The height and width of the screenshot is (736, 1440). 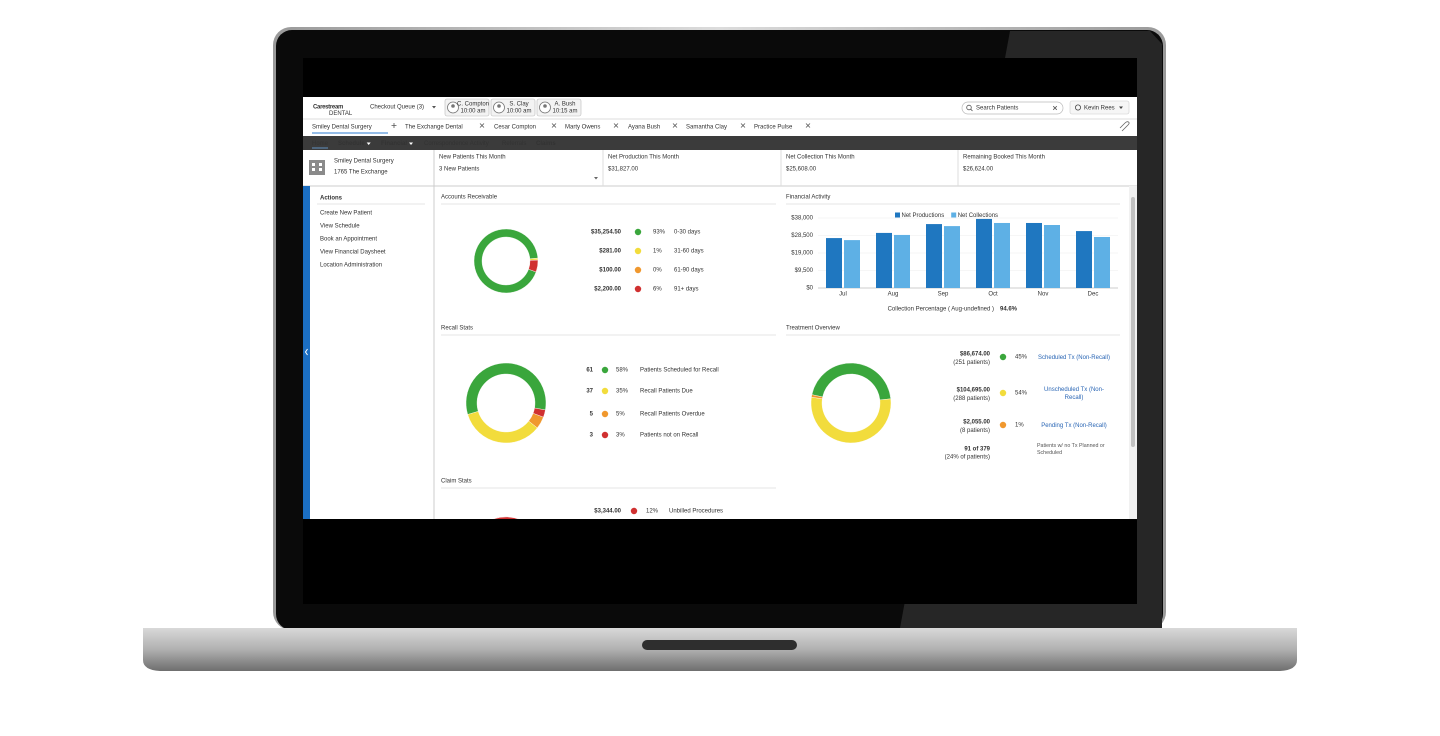 What do you see at coordinates (592, 415) in the screenshot?
I see `row-amount: 5` at bounding box center [592, 415].